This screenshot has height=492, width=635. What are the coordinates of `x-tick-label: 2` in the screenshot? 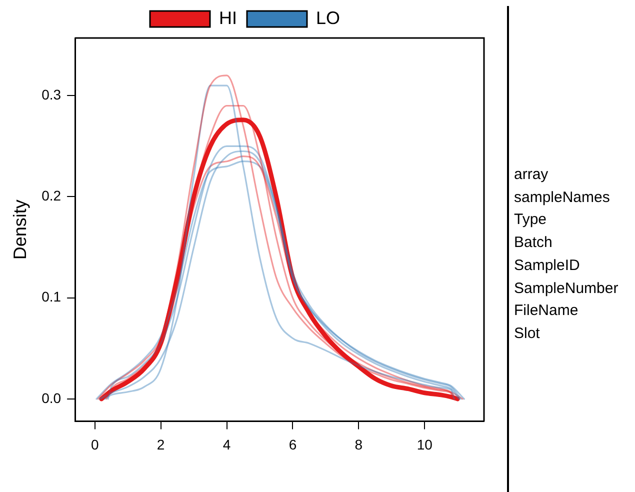 It's located at (160, 444).